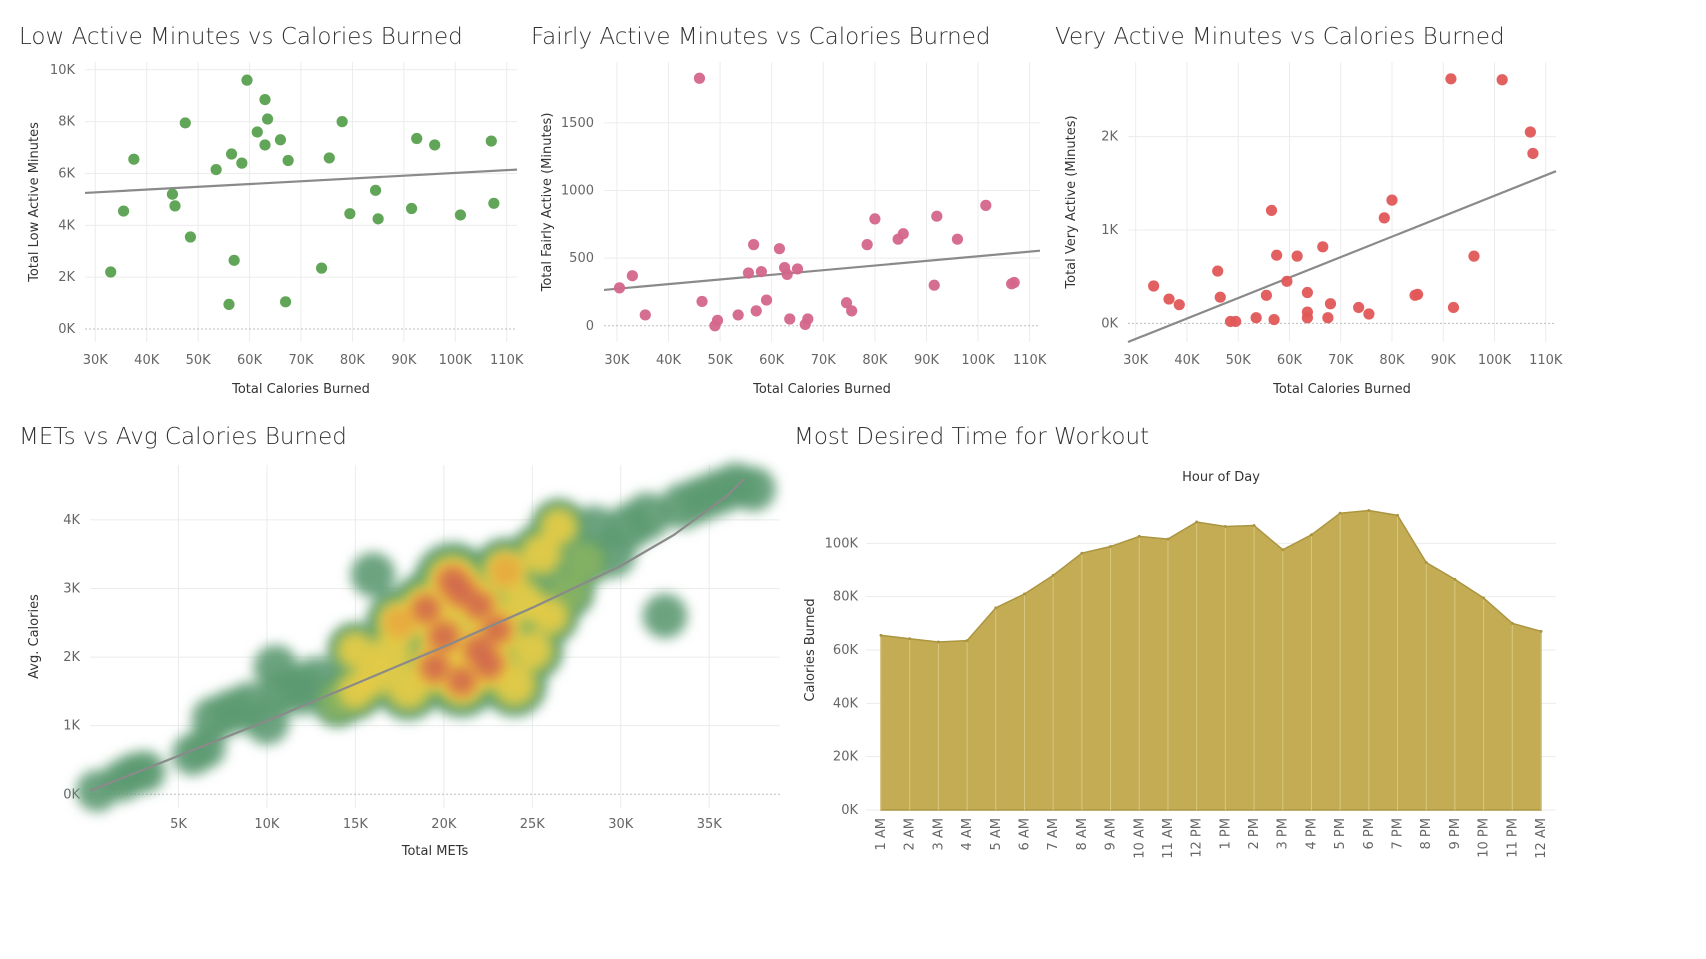 The width and height of the screenshot is (1706, 959). Describe the element at coordinates (178, 824) in the screenshot. I see `mets-xtick-0: 5K` at that location.